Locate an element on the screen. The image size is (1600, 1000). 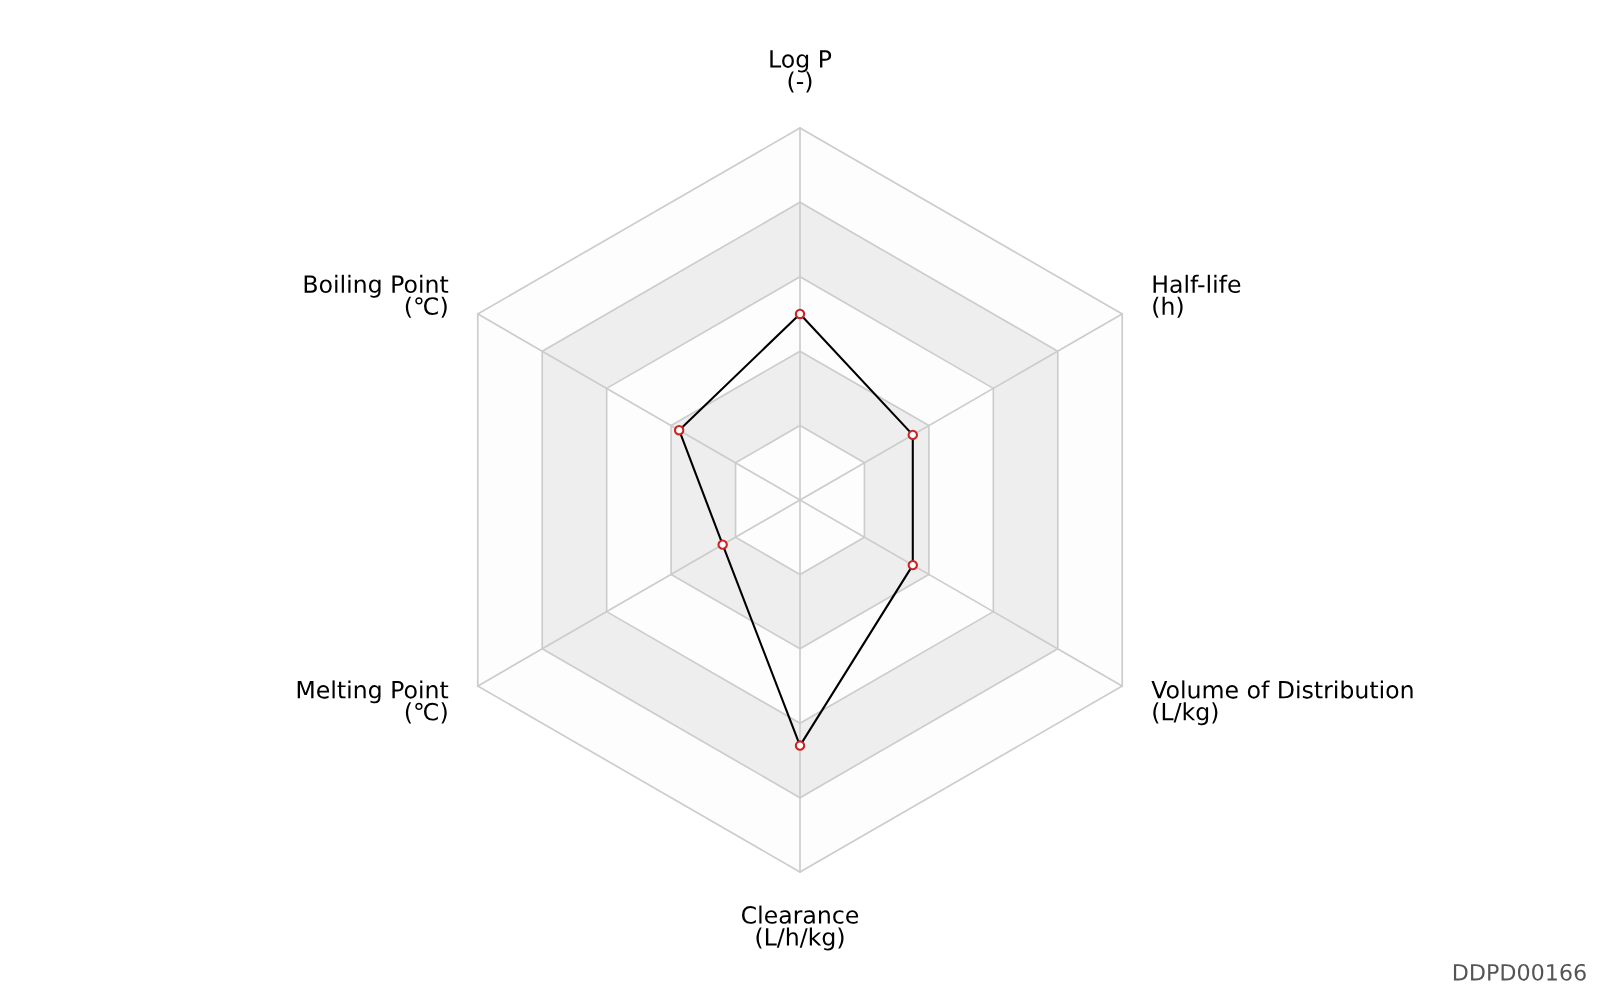
spoke-label: Boiling Point (℃) is located at coordinates (376, 296).